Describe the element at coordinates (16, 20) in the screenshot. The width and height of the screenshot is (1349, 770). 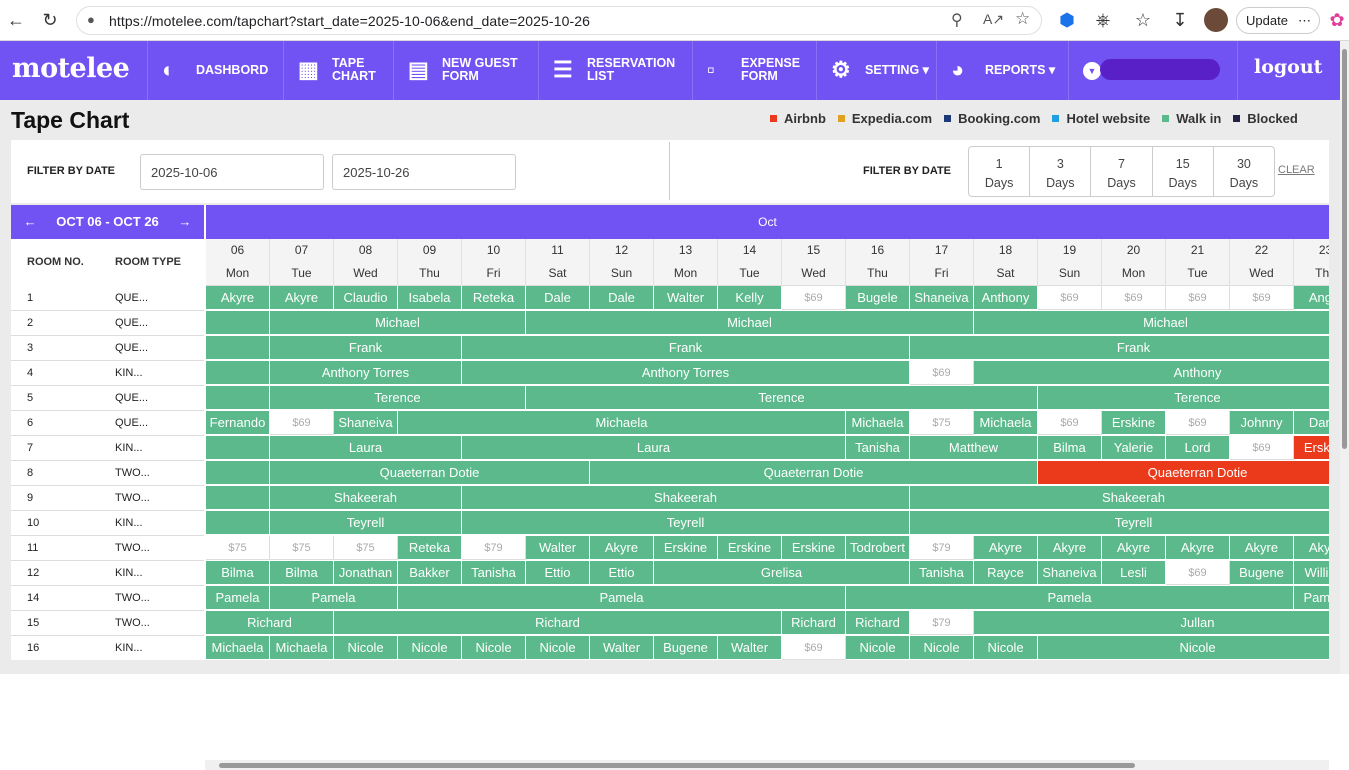
I see `back-arrow-icon: ←` at that location.